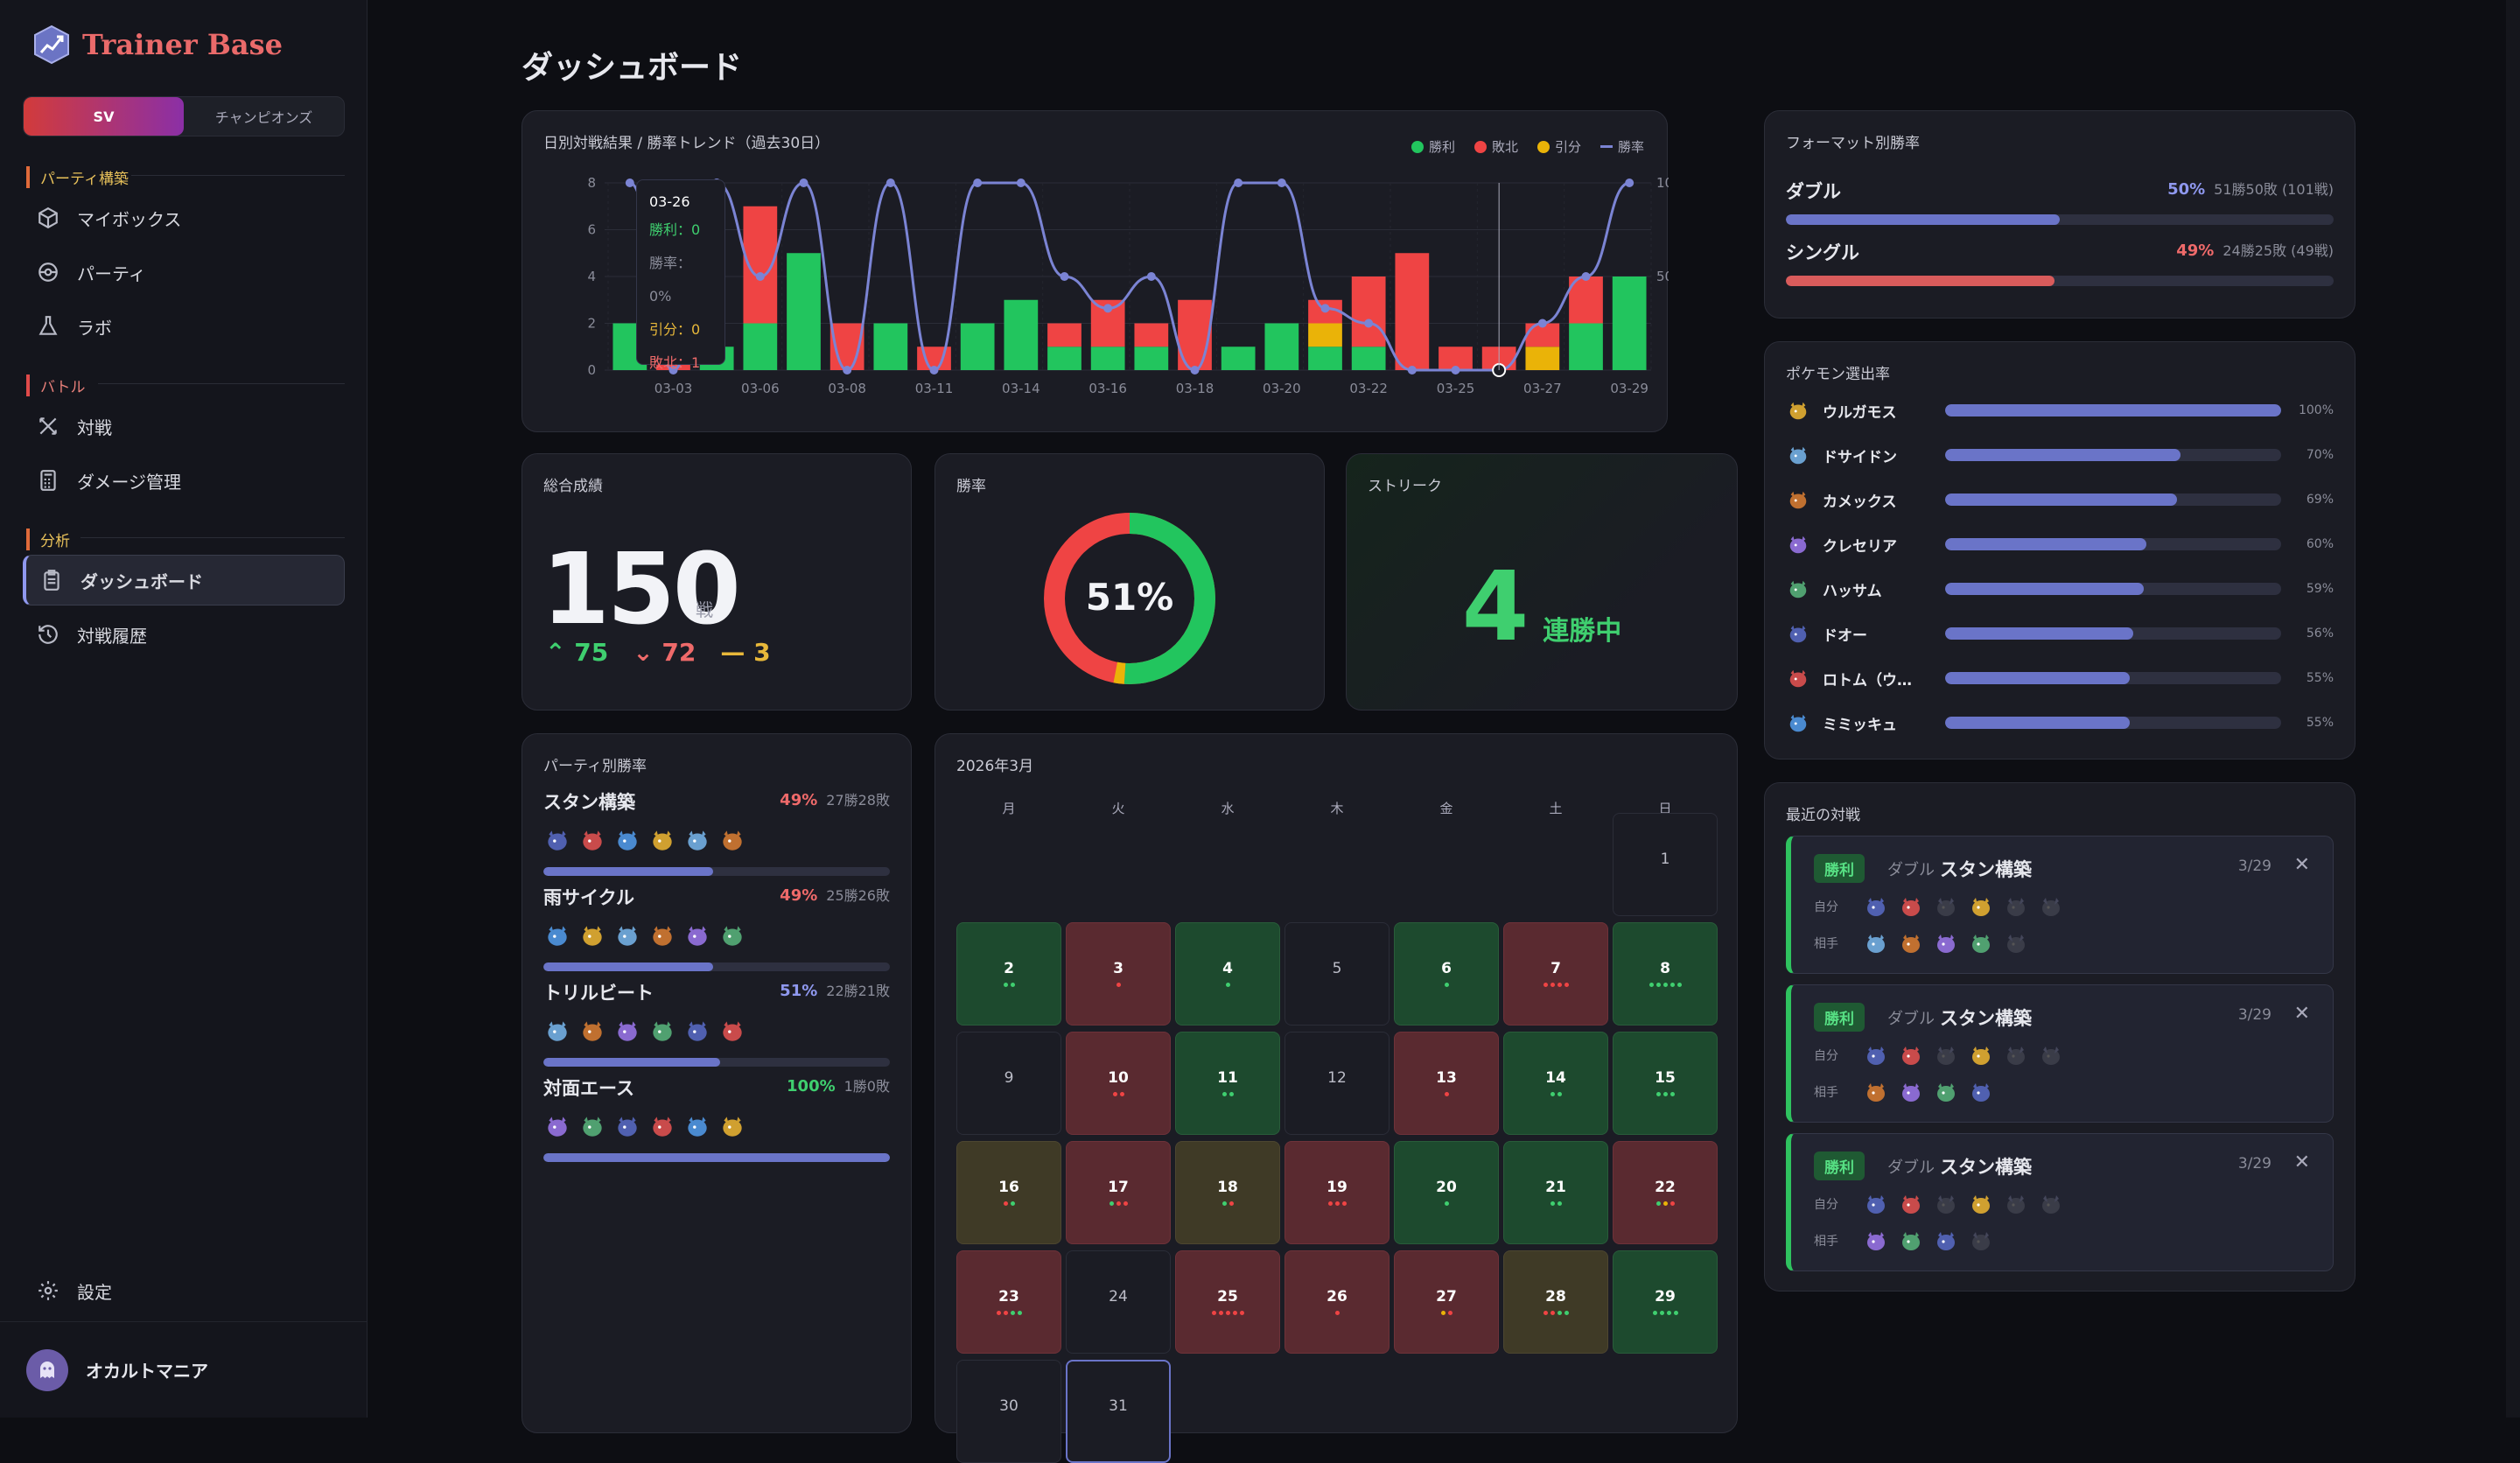  Describe the element at coordinates (1337, 1192) in the screenshot. I see `calendar-day: 19` at that location.